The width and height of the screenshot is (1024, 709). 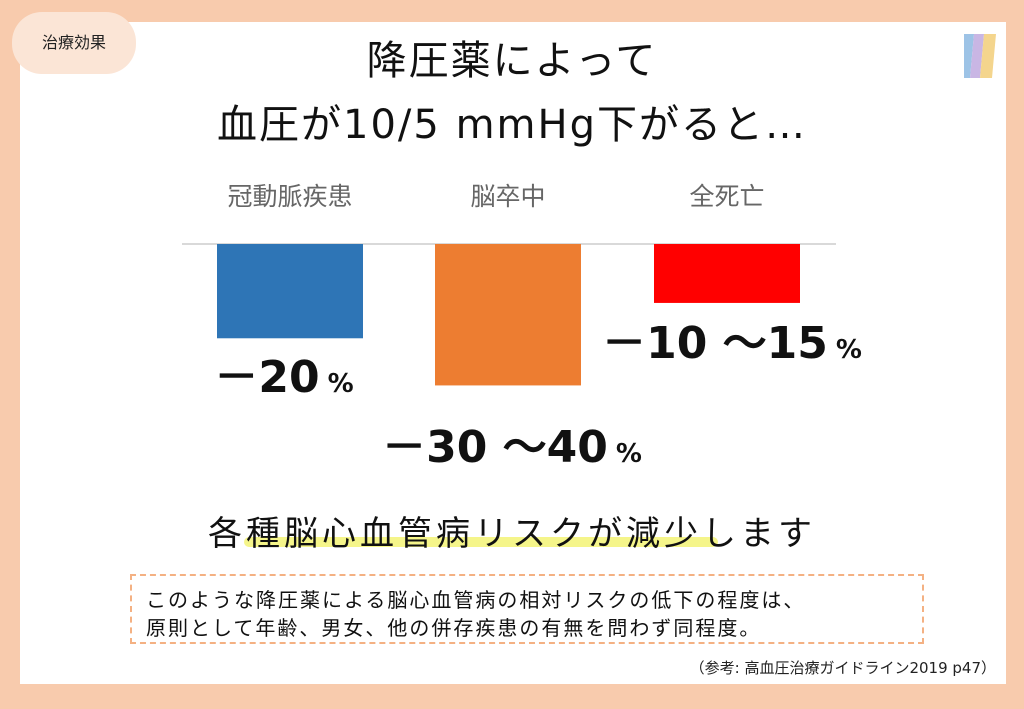 What do you see at coordinates (507, 196) in the screenshot?
I see `category-label: 脳卒中` at bounding box center [507, 196].